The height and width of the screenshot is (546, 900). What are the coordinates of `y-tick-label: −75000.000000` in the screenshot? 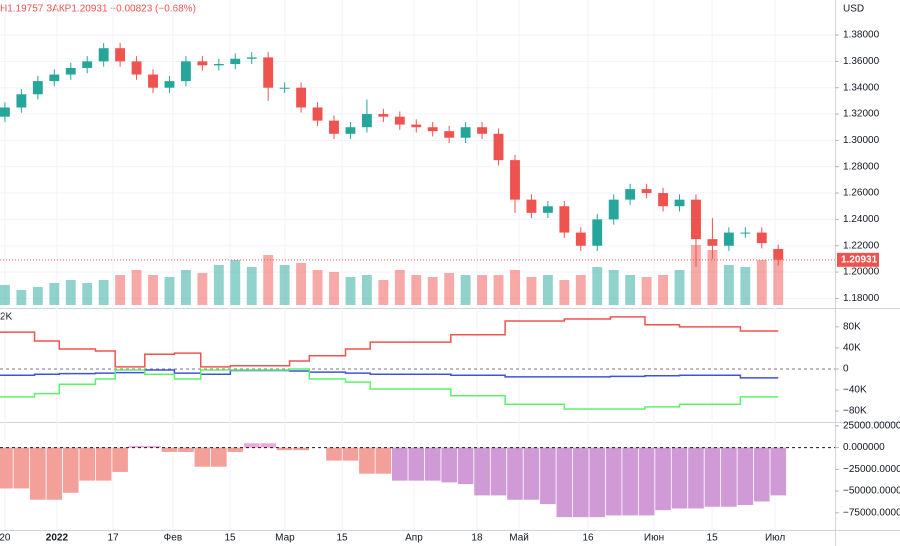 It's located at (871, 512).